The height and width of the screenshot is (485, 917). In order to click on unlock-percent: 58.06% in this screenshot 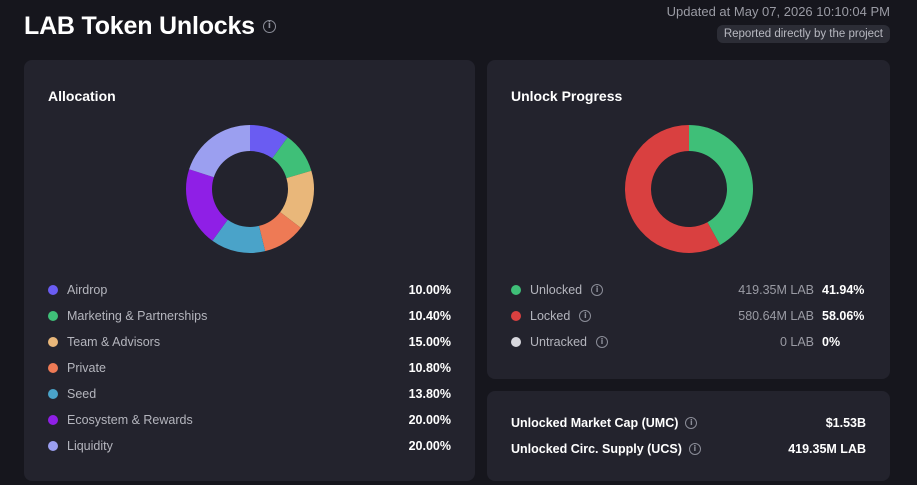, I will do `click(843, 316)`.